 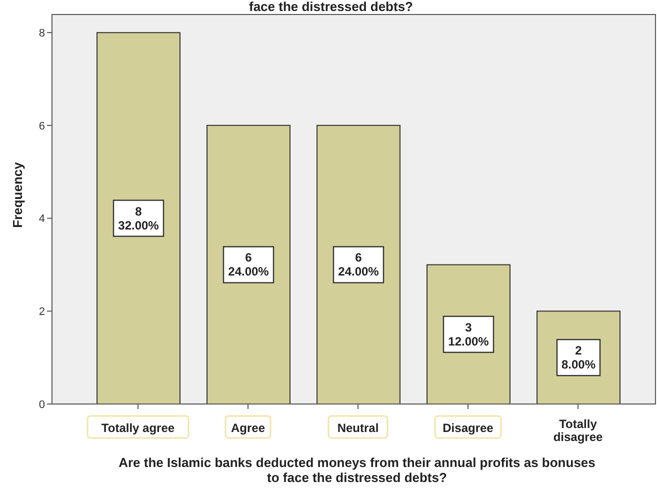 I want to click on x-tick-label: Disagree, so click(x=468, y=428).